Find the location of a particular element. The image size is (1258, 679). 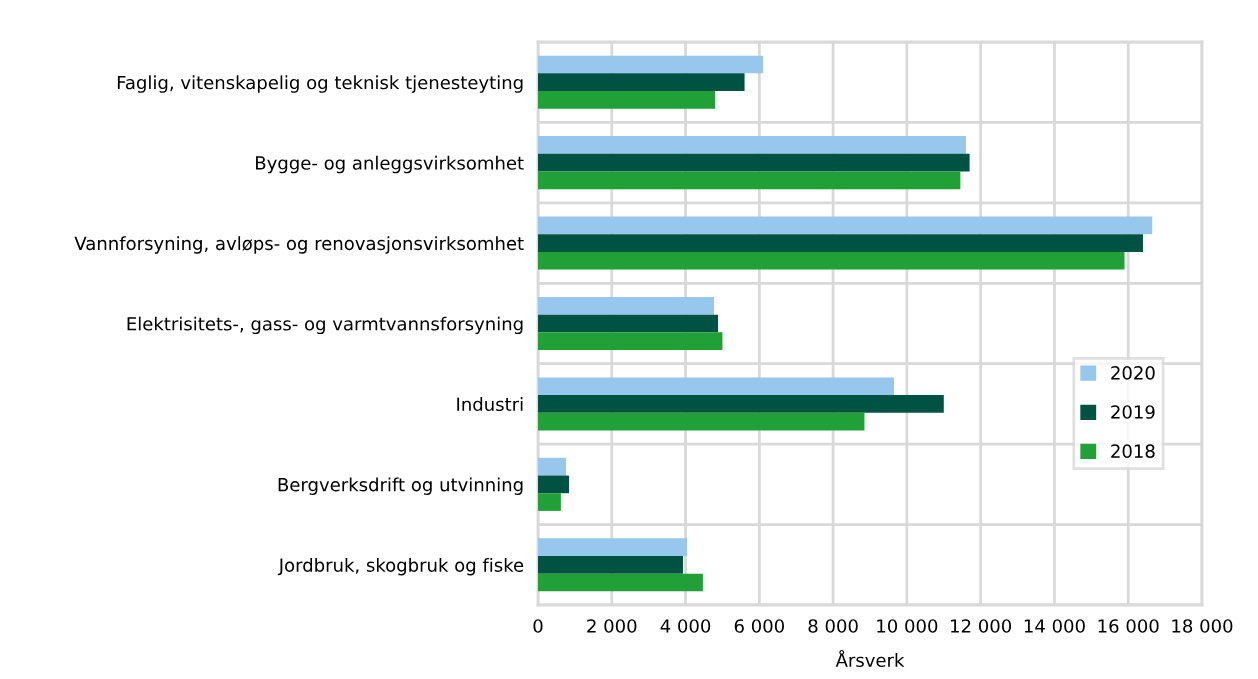

y-tick-label: Elektrisitets-, gass- og varmtvannsforsyning is located at coordinates (325, 325).